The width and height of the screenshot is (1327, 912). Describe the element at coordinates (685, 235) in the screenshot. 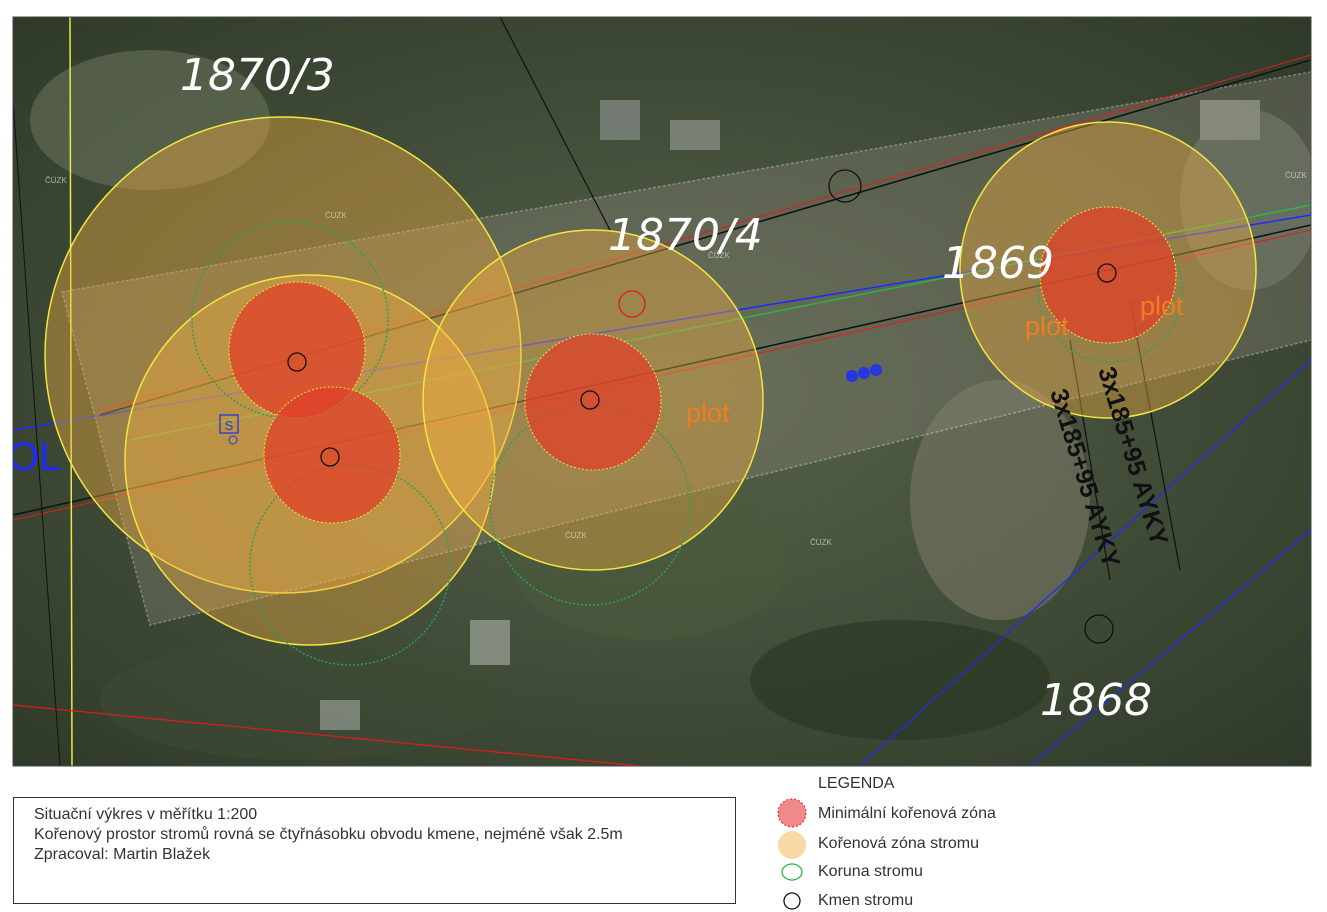

I see `parcel-label: 1870/4` at that location.